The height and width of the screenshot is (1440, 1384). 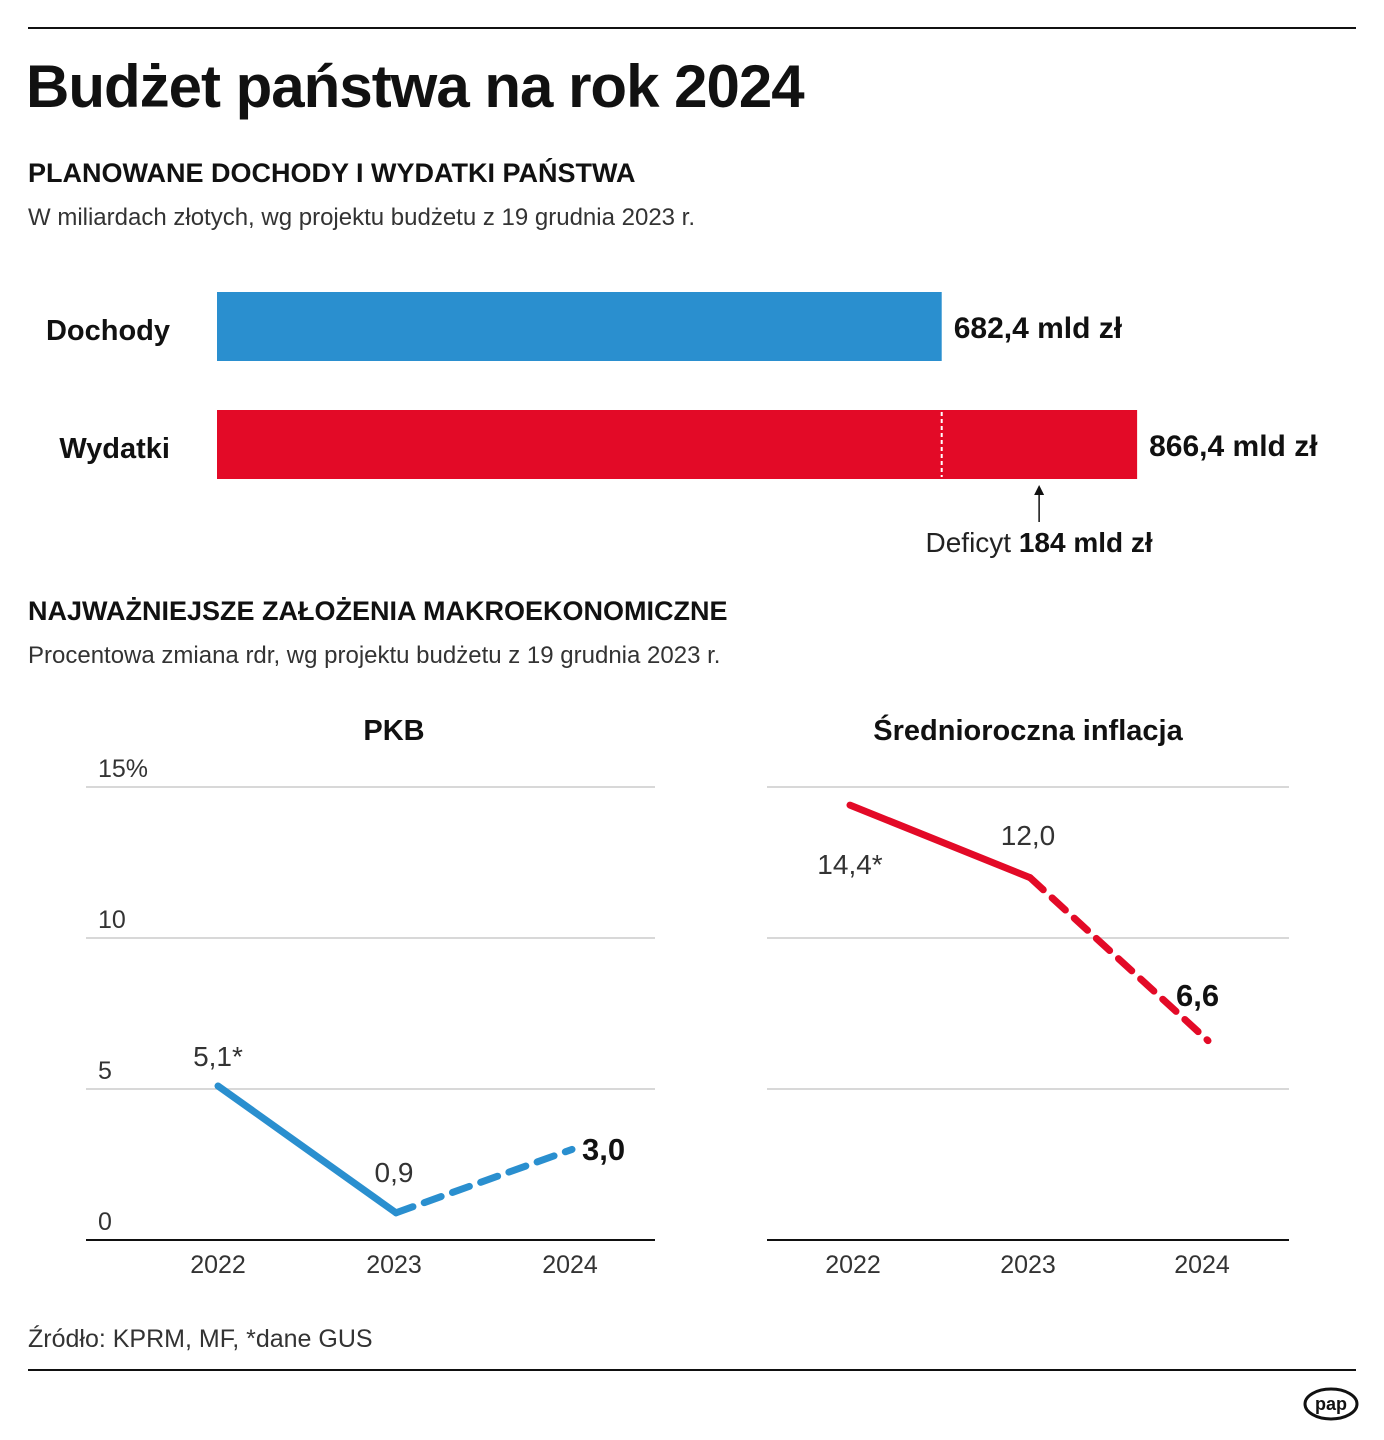 I want to click on bar-value-label: 866,4 mld zł, so click(x=1233, y=446).